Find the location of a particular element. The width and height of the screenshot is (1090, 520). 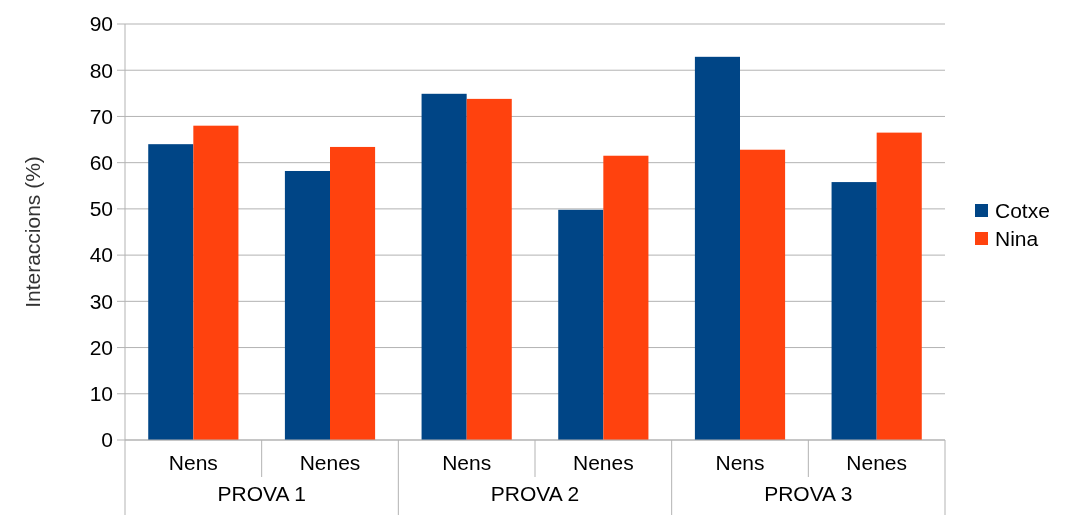

y-tick-label: 20 is located at coordinates (101, 347).